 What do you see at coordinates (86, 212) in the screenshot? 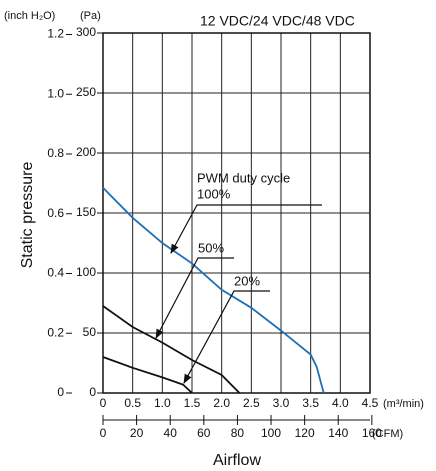
I see `y-tick-label: 150` at bounding box center [86, 212].